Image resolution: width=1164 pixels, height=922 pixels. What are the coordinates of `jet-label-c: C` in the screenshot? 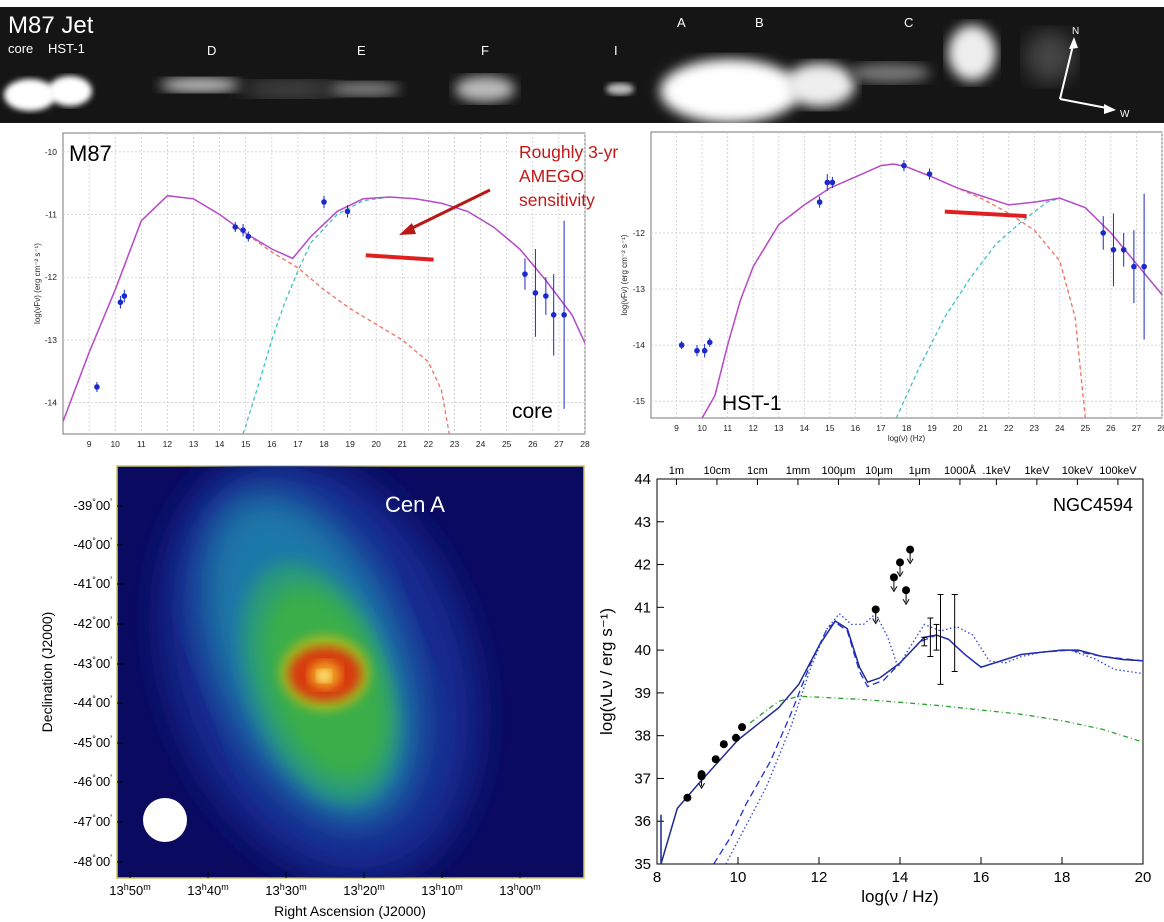 It's located at (908, 22).